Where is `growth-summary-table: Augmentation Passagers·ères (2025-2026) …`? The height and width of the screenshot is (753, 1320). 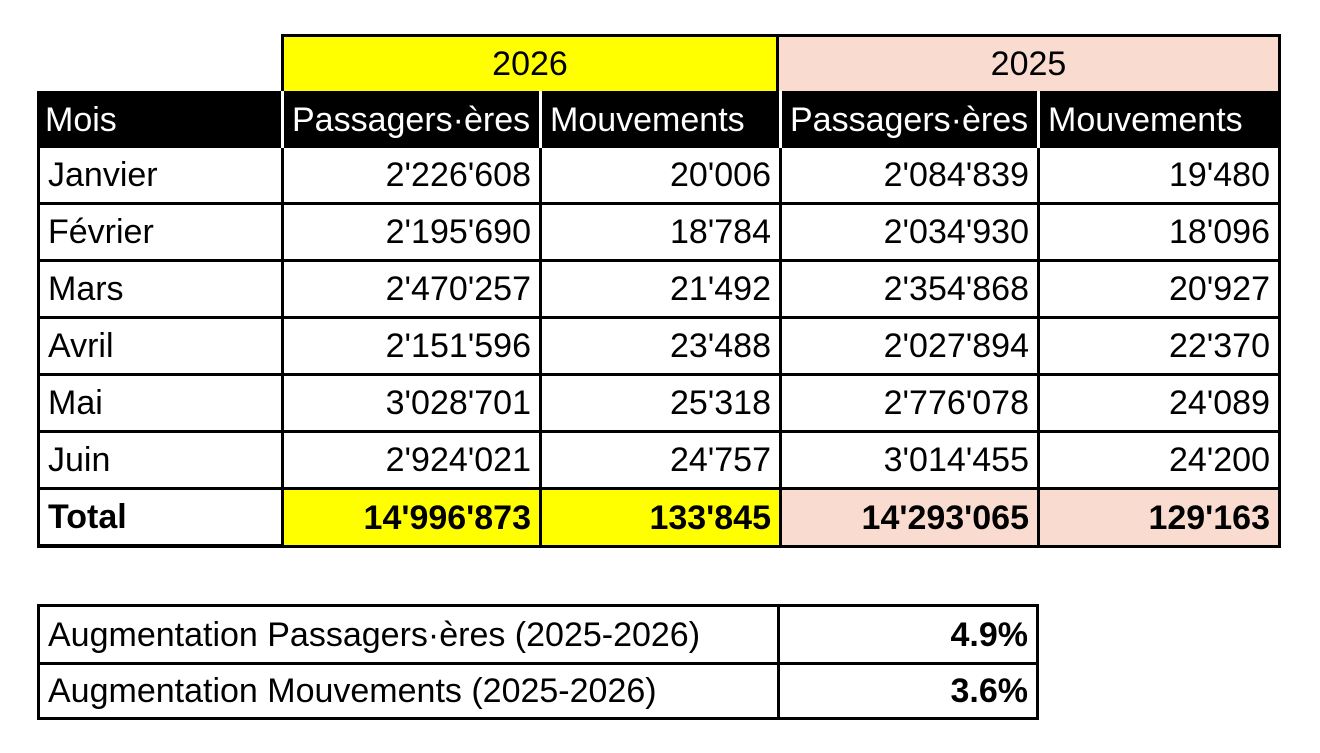 growth-summary-table: Augmentation Passagers·ères (2025-2026) … is located at coordinates (538, 662).